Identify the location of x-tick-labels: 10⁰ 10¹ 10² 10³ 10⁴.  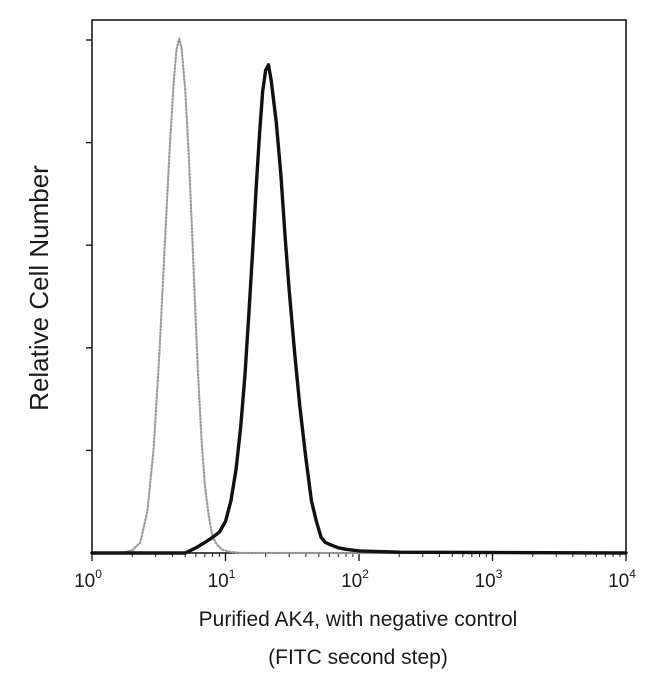
(355, 579).